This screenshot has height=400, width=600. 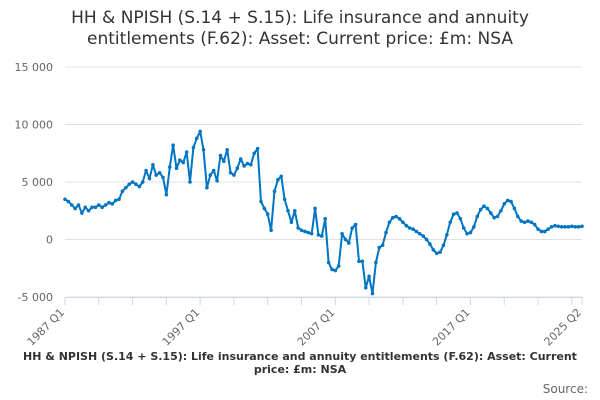 What do you see at coordinates (34, 125) in the screenshot?
I see `y-tick-label: 10 000` at bounding box center [34, 125].